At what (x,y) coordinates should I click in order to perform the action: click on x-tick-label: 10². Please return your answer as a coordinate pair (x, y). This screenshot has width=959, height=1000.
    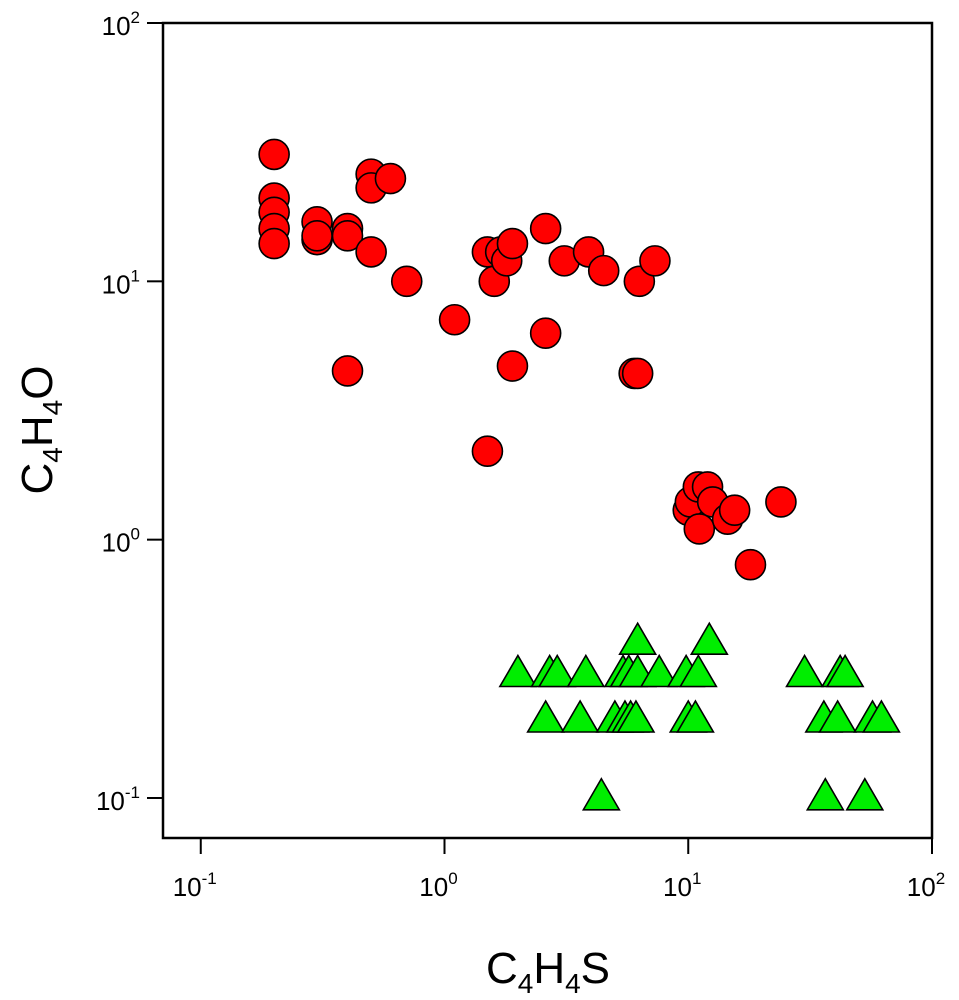
    Looking at the image, I should click on (926, 885).